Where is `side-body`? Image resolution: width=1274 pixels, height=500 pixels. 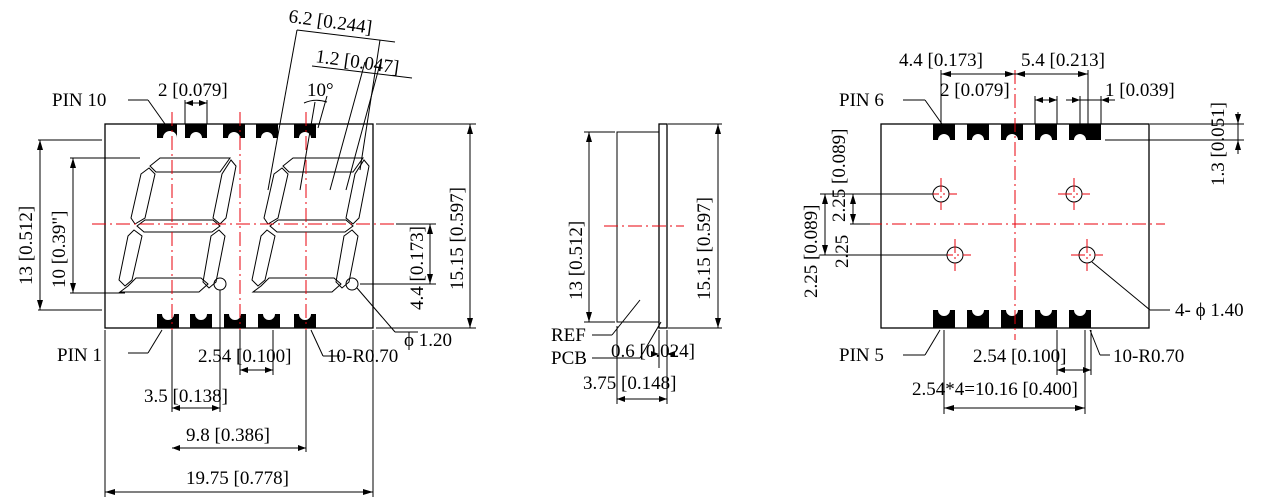
side-body is located at coordinates (638, 227).